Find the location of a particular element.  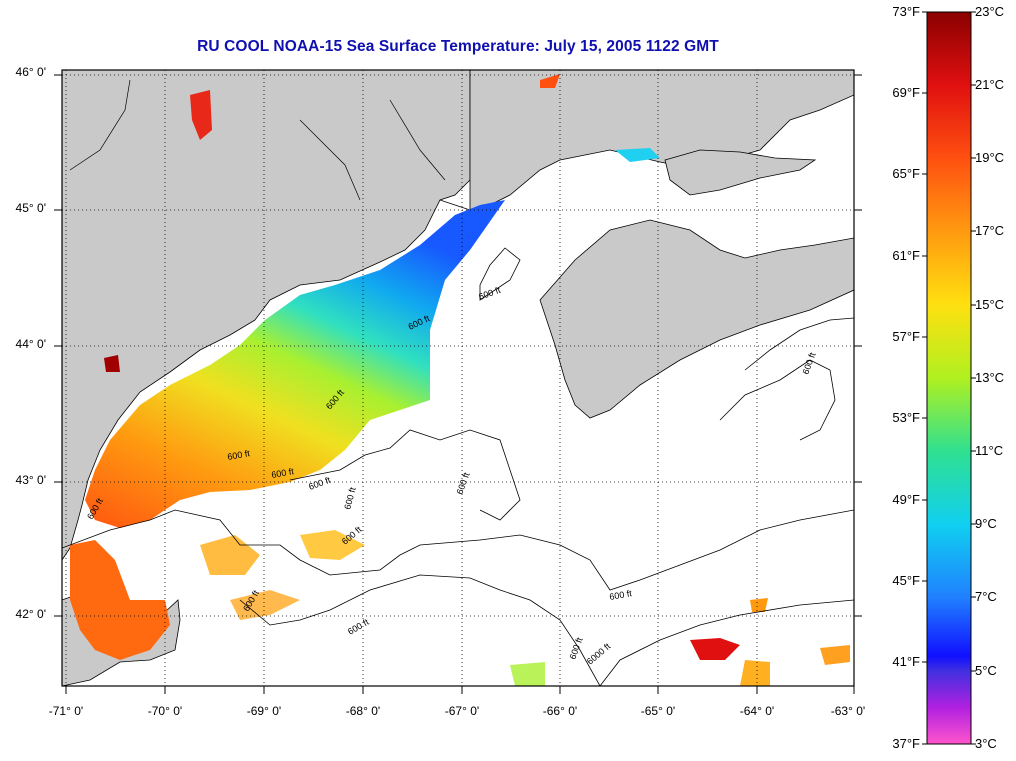

colorbar-c-label: 15°C is located at coordinates (990, 304).